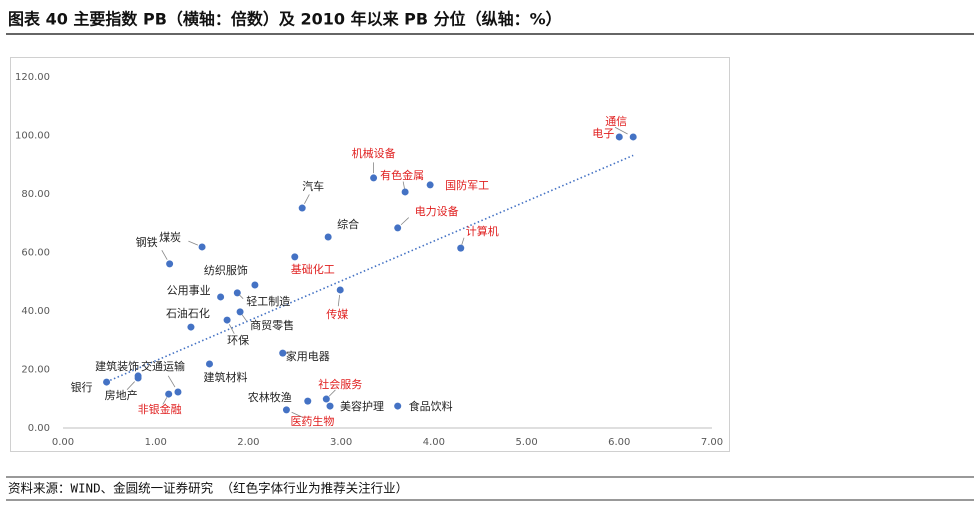  Describe the element at coordinates (225, 377) in the screenshot. I see `point-label: 建筑材料` at that location.